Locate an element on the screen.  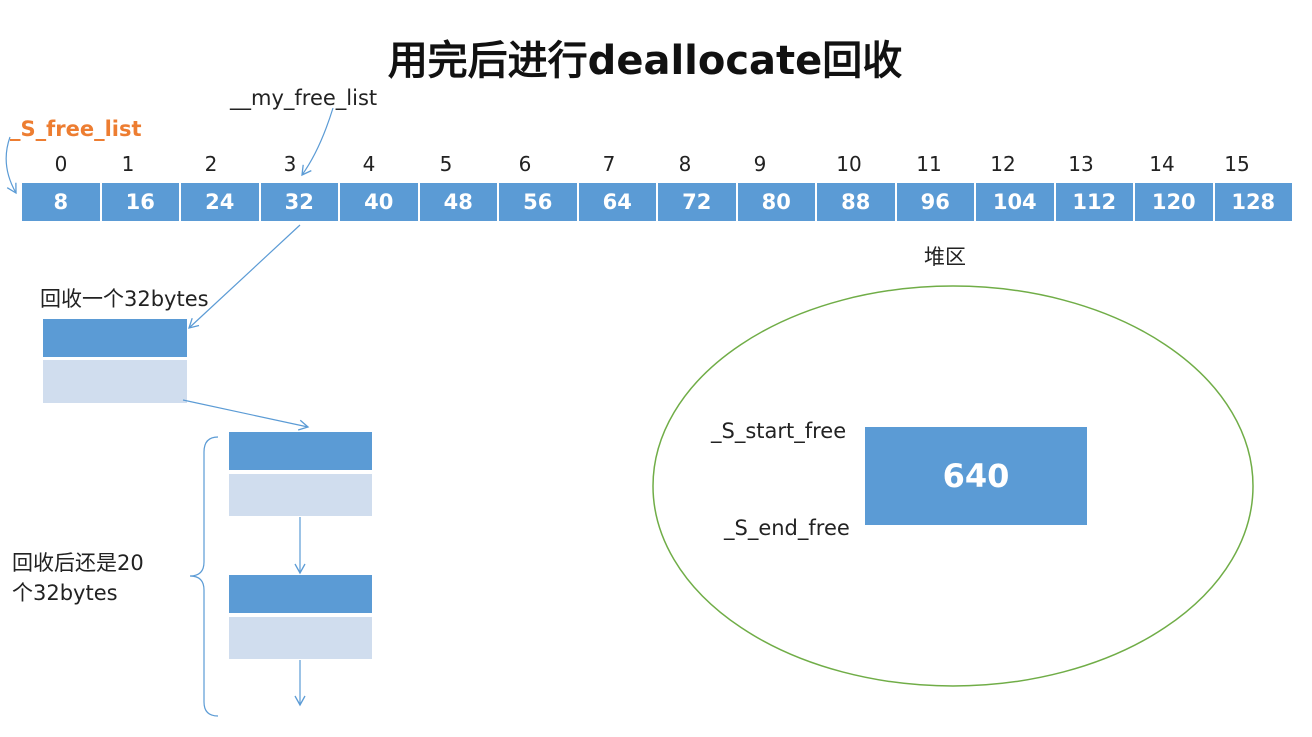
index-label: 2 is located at coordinates (211, 164).